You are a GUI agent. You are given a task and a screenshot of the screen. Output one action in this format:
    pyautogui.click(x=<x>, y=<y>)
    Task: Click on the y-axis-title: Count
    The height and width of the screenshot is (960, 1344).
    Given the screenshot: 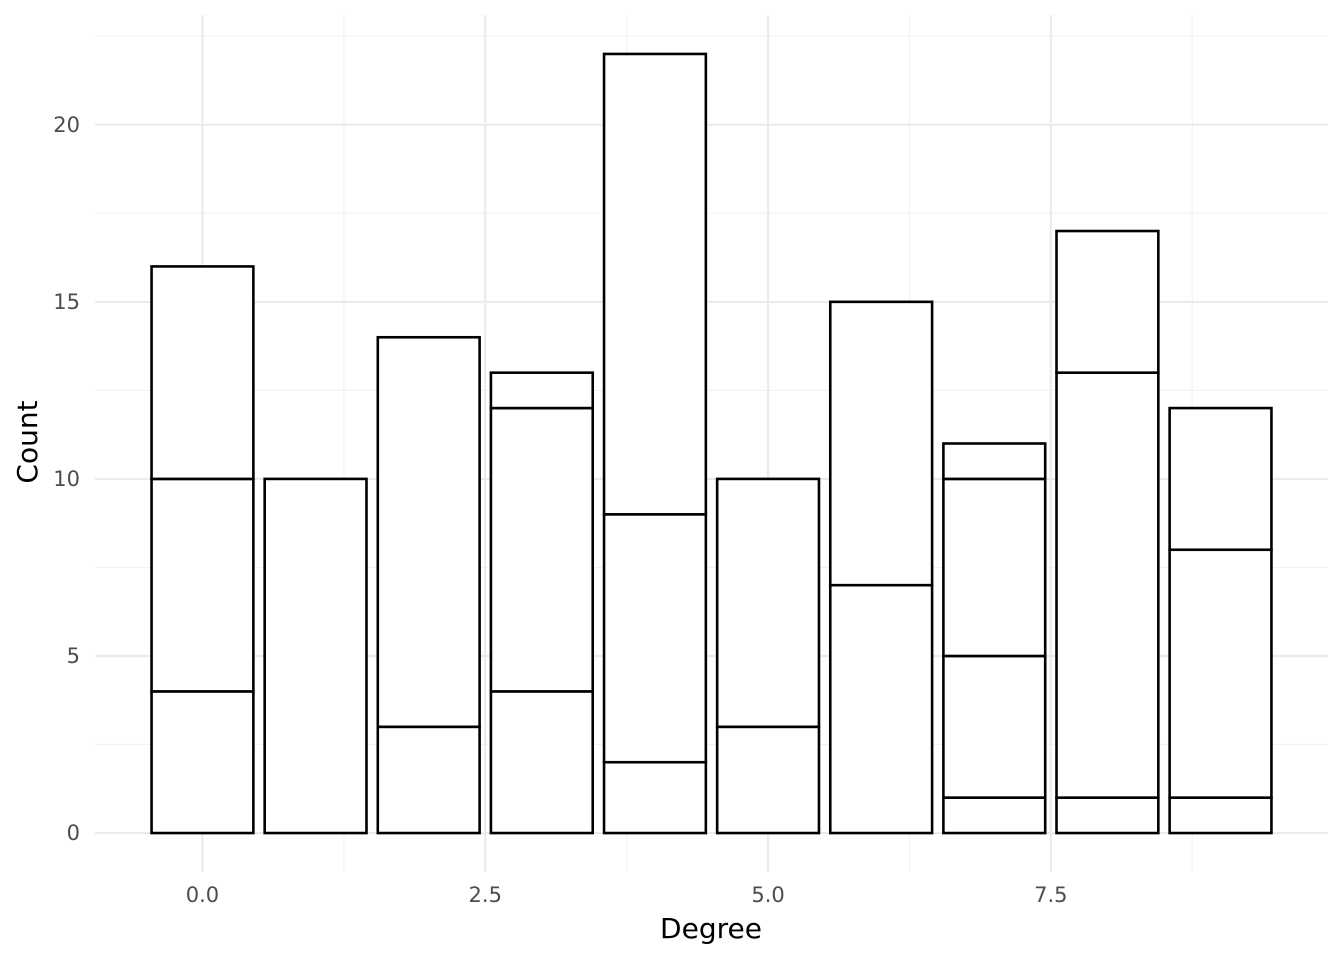 What is the action you would take?
    pyautogui.click(x=27, y=441)
    